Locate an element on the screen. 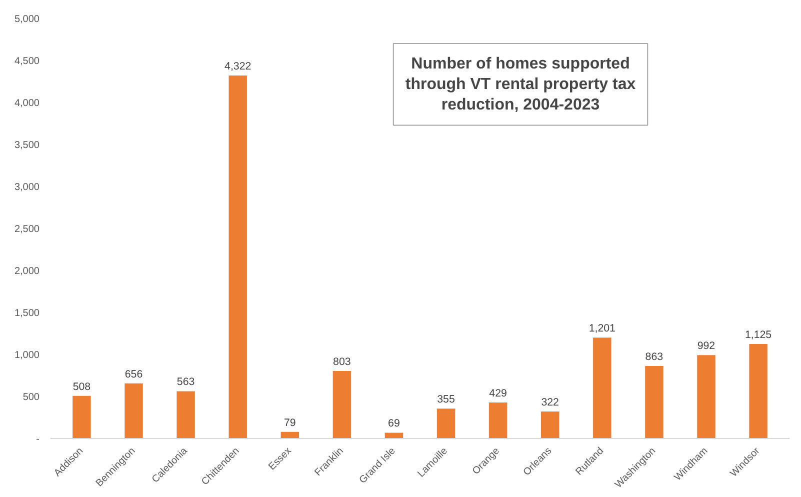 The height and width of the screenshot is (497, 801). y-tick-label: 1,000 is located at coordinates (27, 355).